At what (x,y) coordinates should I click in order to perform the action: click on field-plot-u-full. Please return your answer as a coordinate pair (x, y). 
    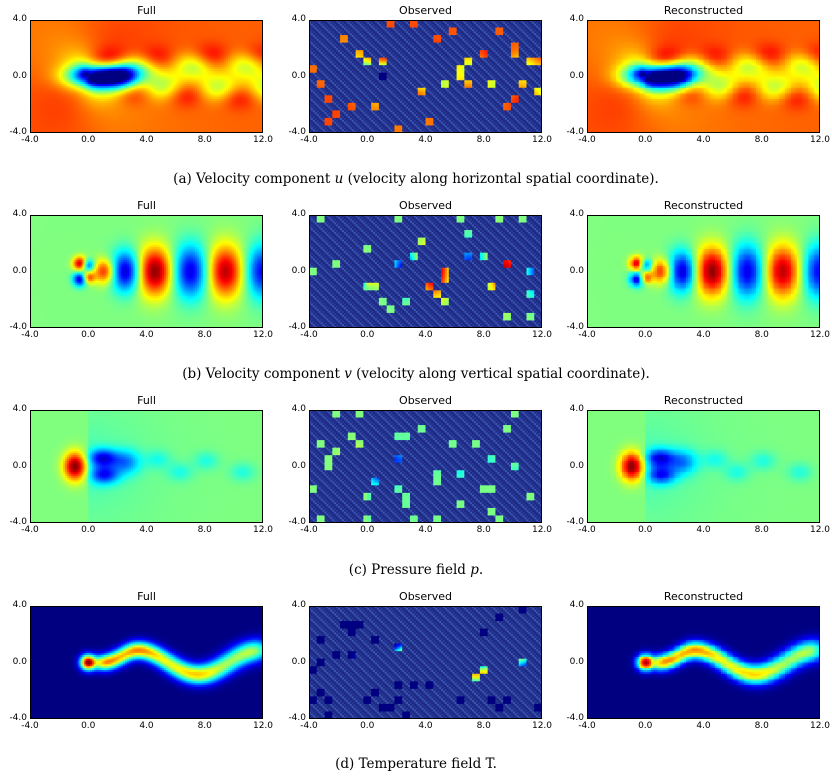
    Looking at the image, I should click on (146, 76).